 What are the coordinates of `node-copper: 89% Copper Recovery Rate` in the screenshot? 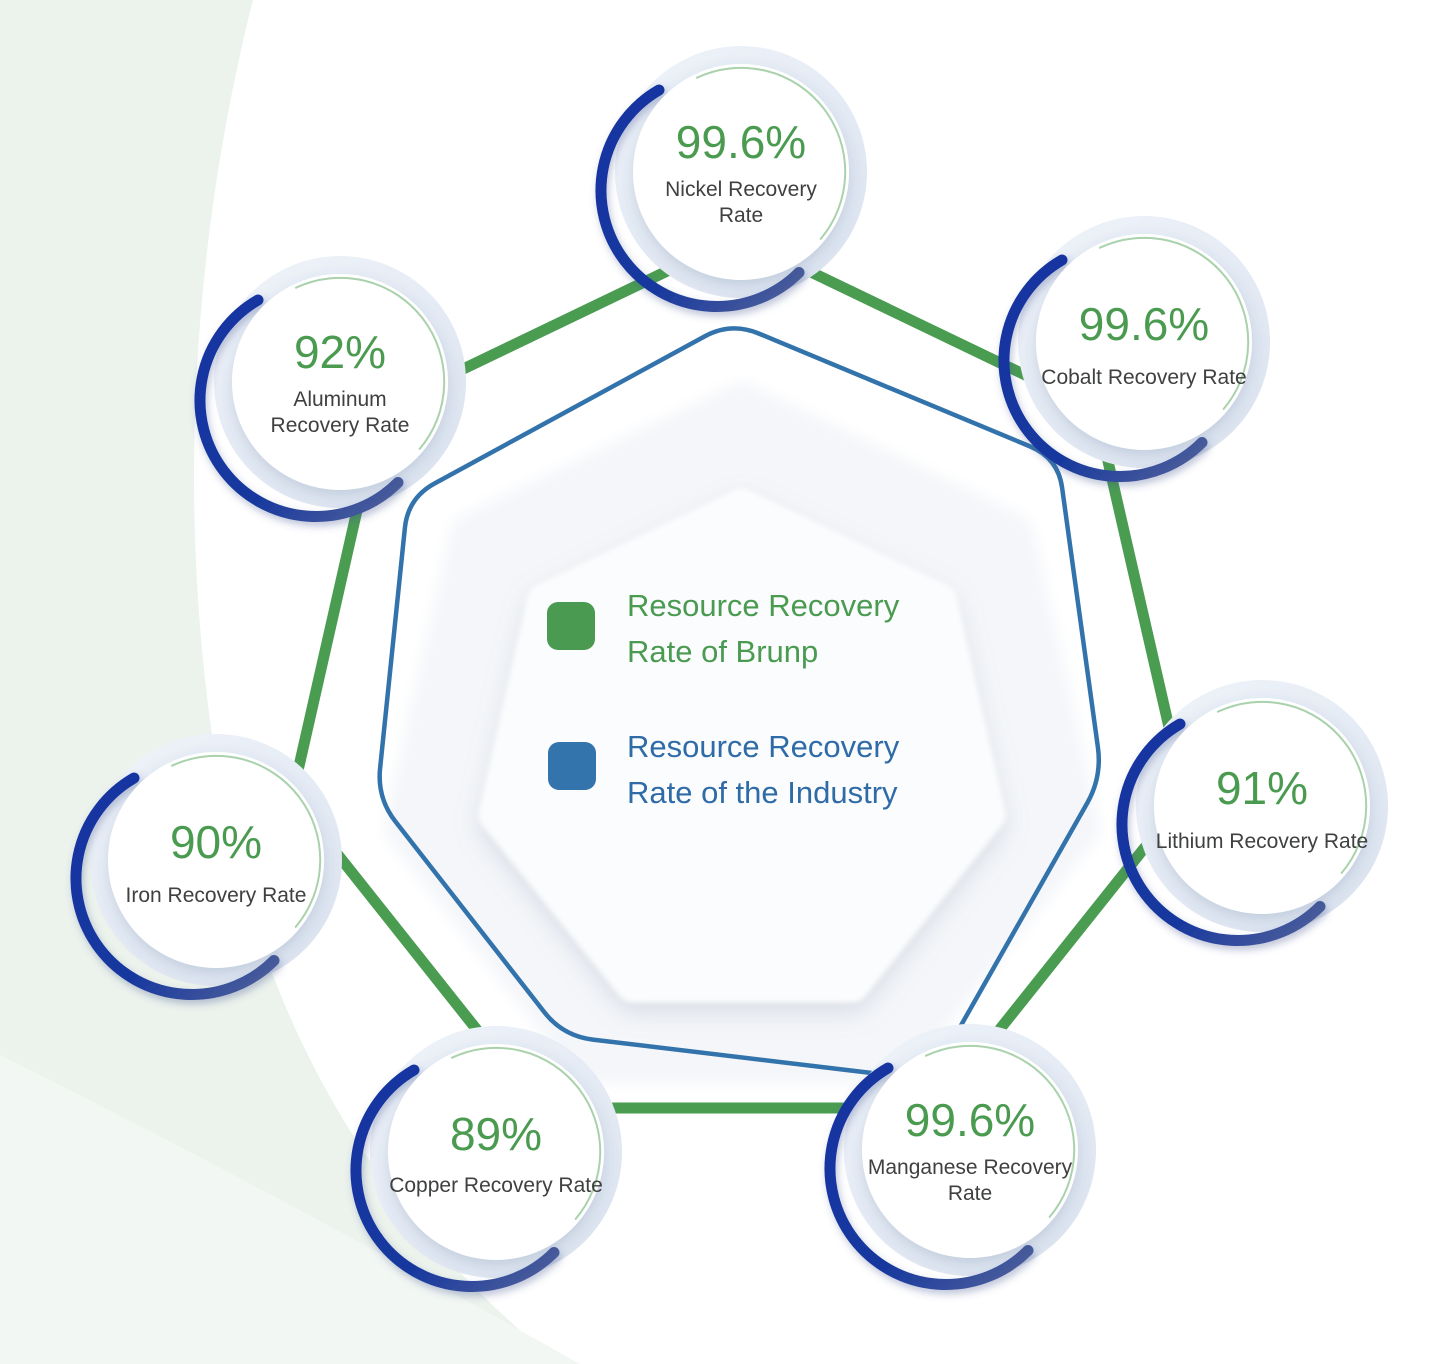 It's located at (489, 1156).